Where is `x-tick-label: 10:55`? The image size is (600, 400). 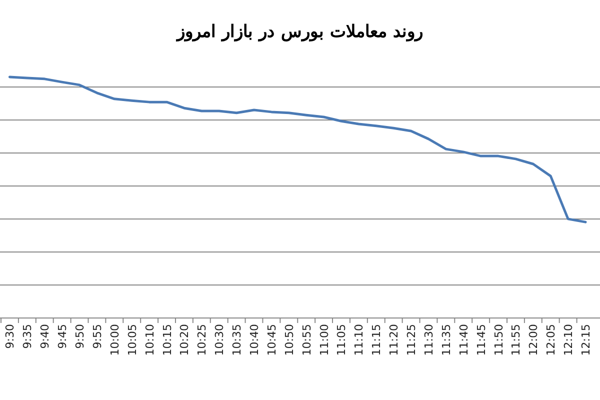 x-tick-label: 10:55 is located at coordinates (307, 340).